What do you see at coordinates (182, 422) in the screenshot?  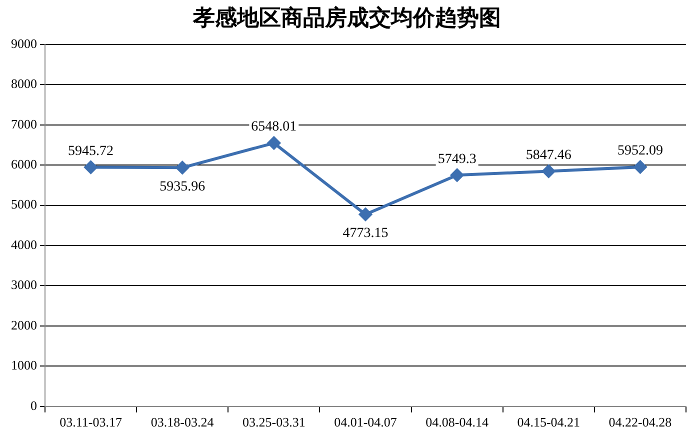 I see `x-tick-label: 03.18-03.24` at bounding box center [182, 422].